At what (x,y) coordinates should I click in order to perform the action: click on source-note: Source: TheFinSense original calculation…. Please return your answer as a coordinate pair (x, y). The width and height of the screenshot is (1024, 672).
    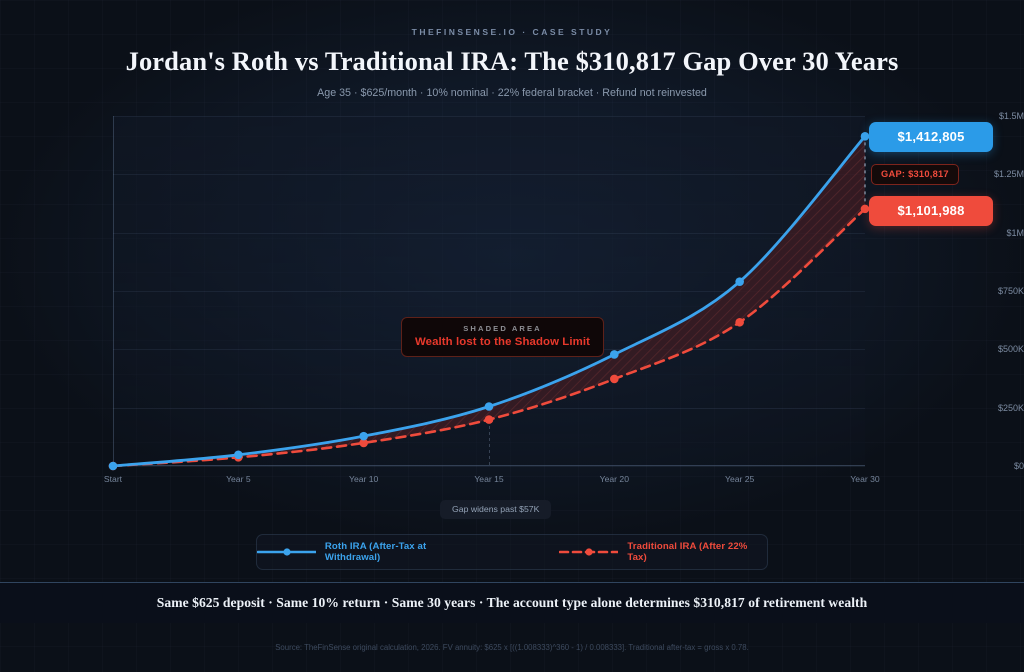
    Looking at the image, I should click on (512, 647).